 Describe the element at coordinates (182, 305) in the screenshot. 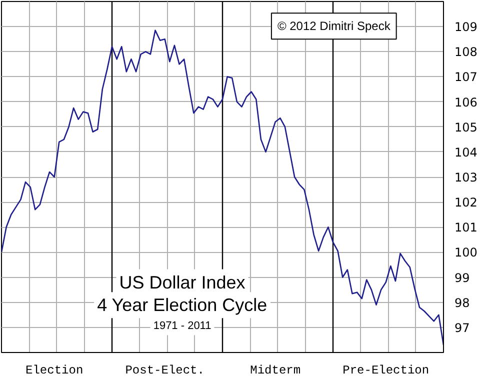

I see `text: 4 Year Election Cycle` at that location.